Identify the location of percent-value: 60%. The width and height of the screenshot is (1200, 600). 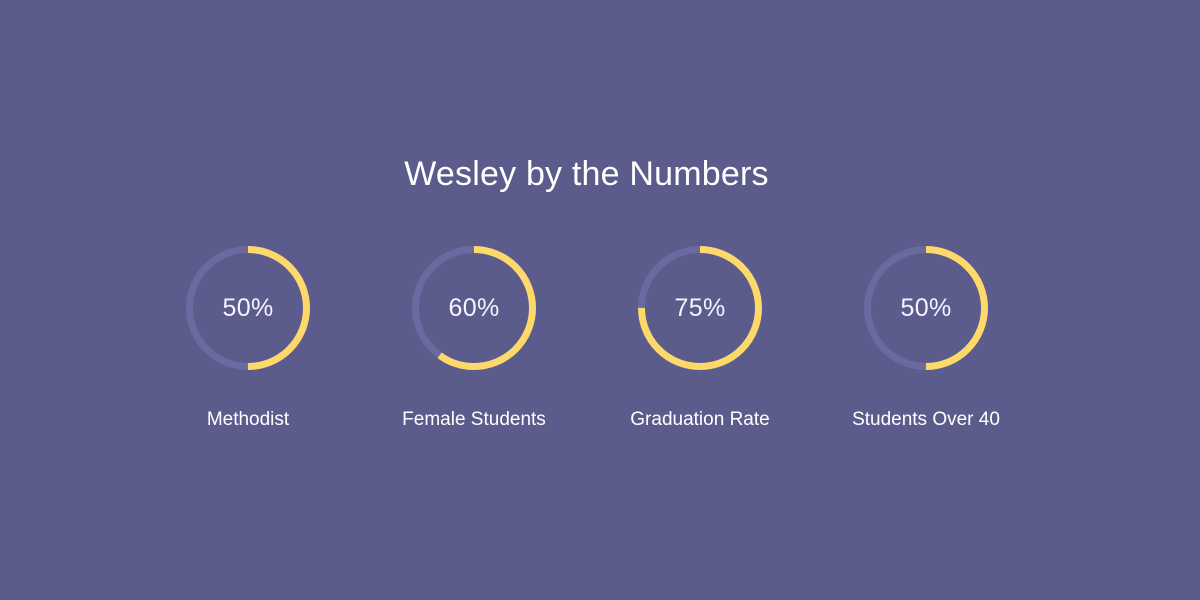
(474, 308).